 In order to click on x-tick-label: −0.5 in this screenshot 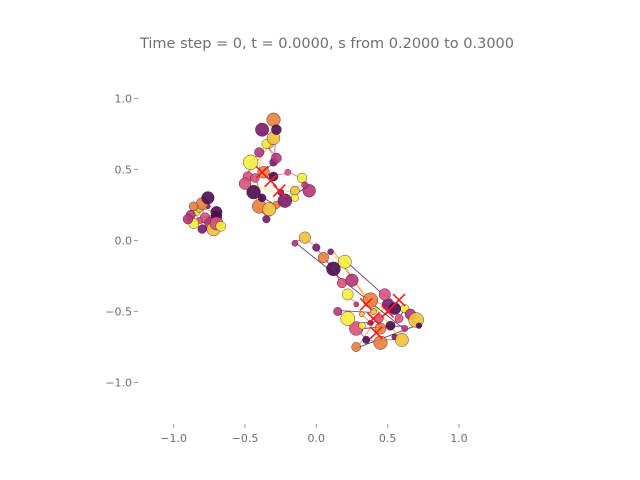, I will do `click(245, 438)`.